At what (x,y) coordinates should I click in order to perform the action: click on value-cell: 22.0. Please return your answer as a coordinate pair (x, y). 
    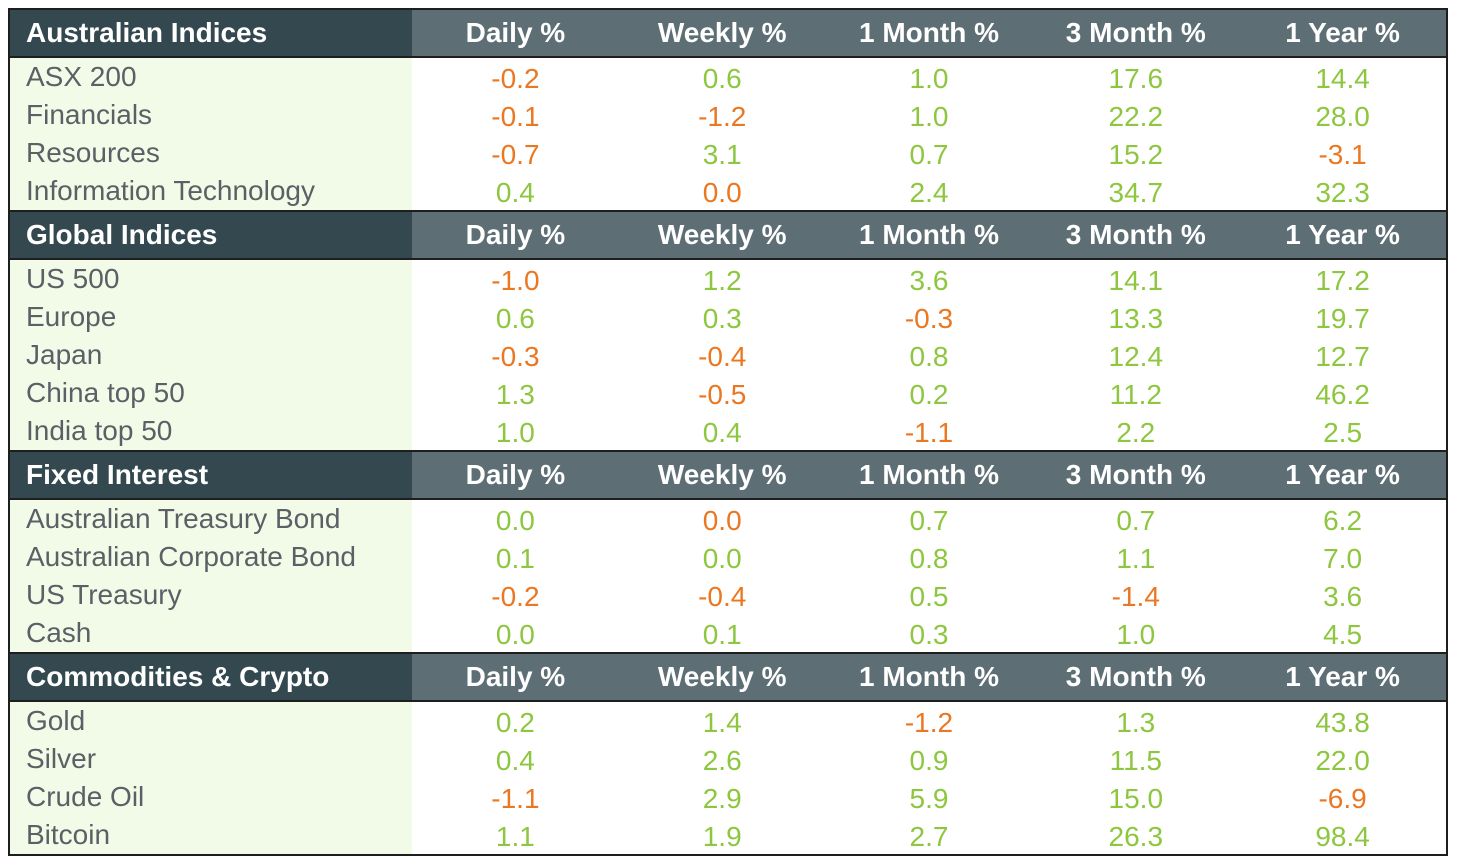
    Looking at the image, I should click on (1342, 760).